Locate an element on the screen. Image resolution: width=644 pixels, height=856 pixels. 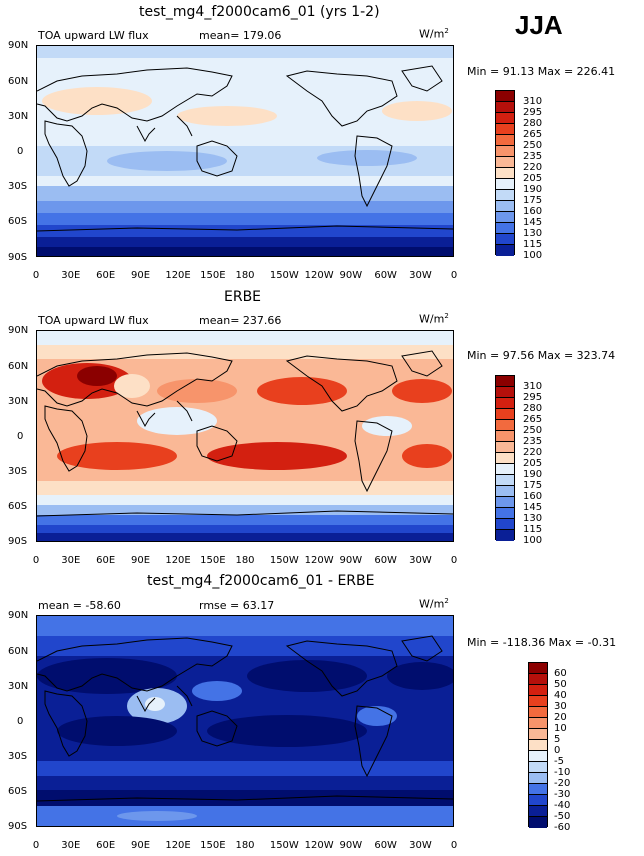
panel-1-colorbar-label: 145 is located at coordinates (533, 222).